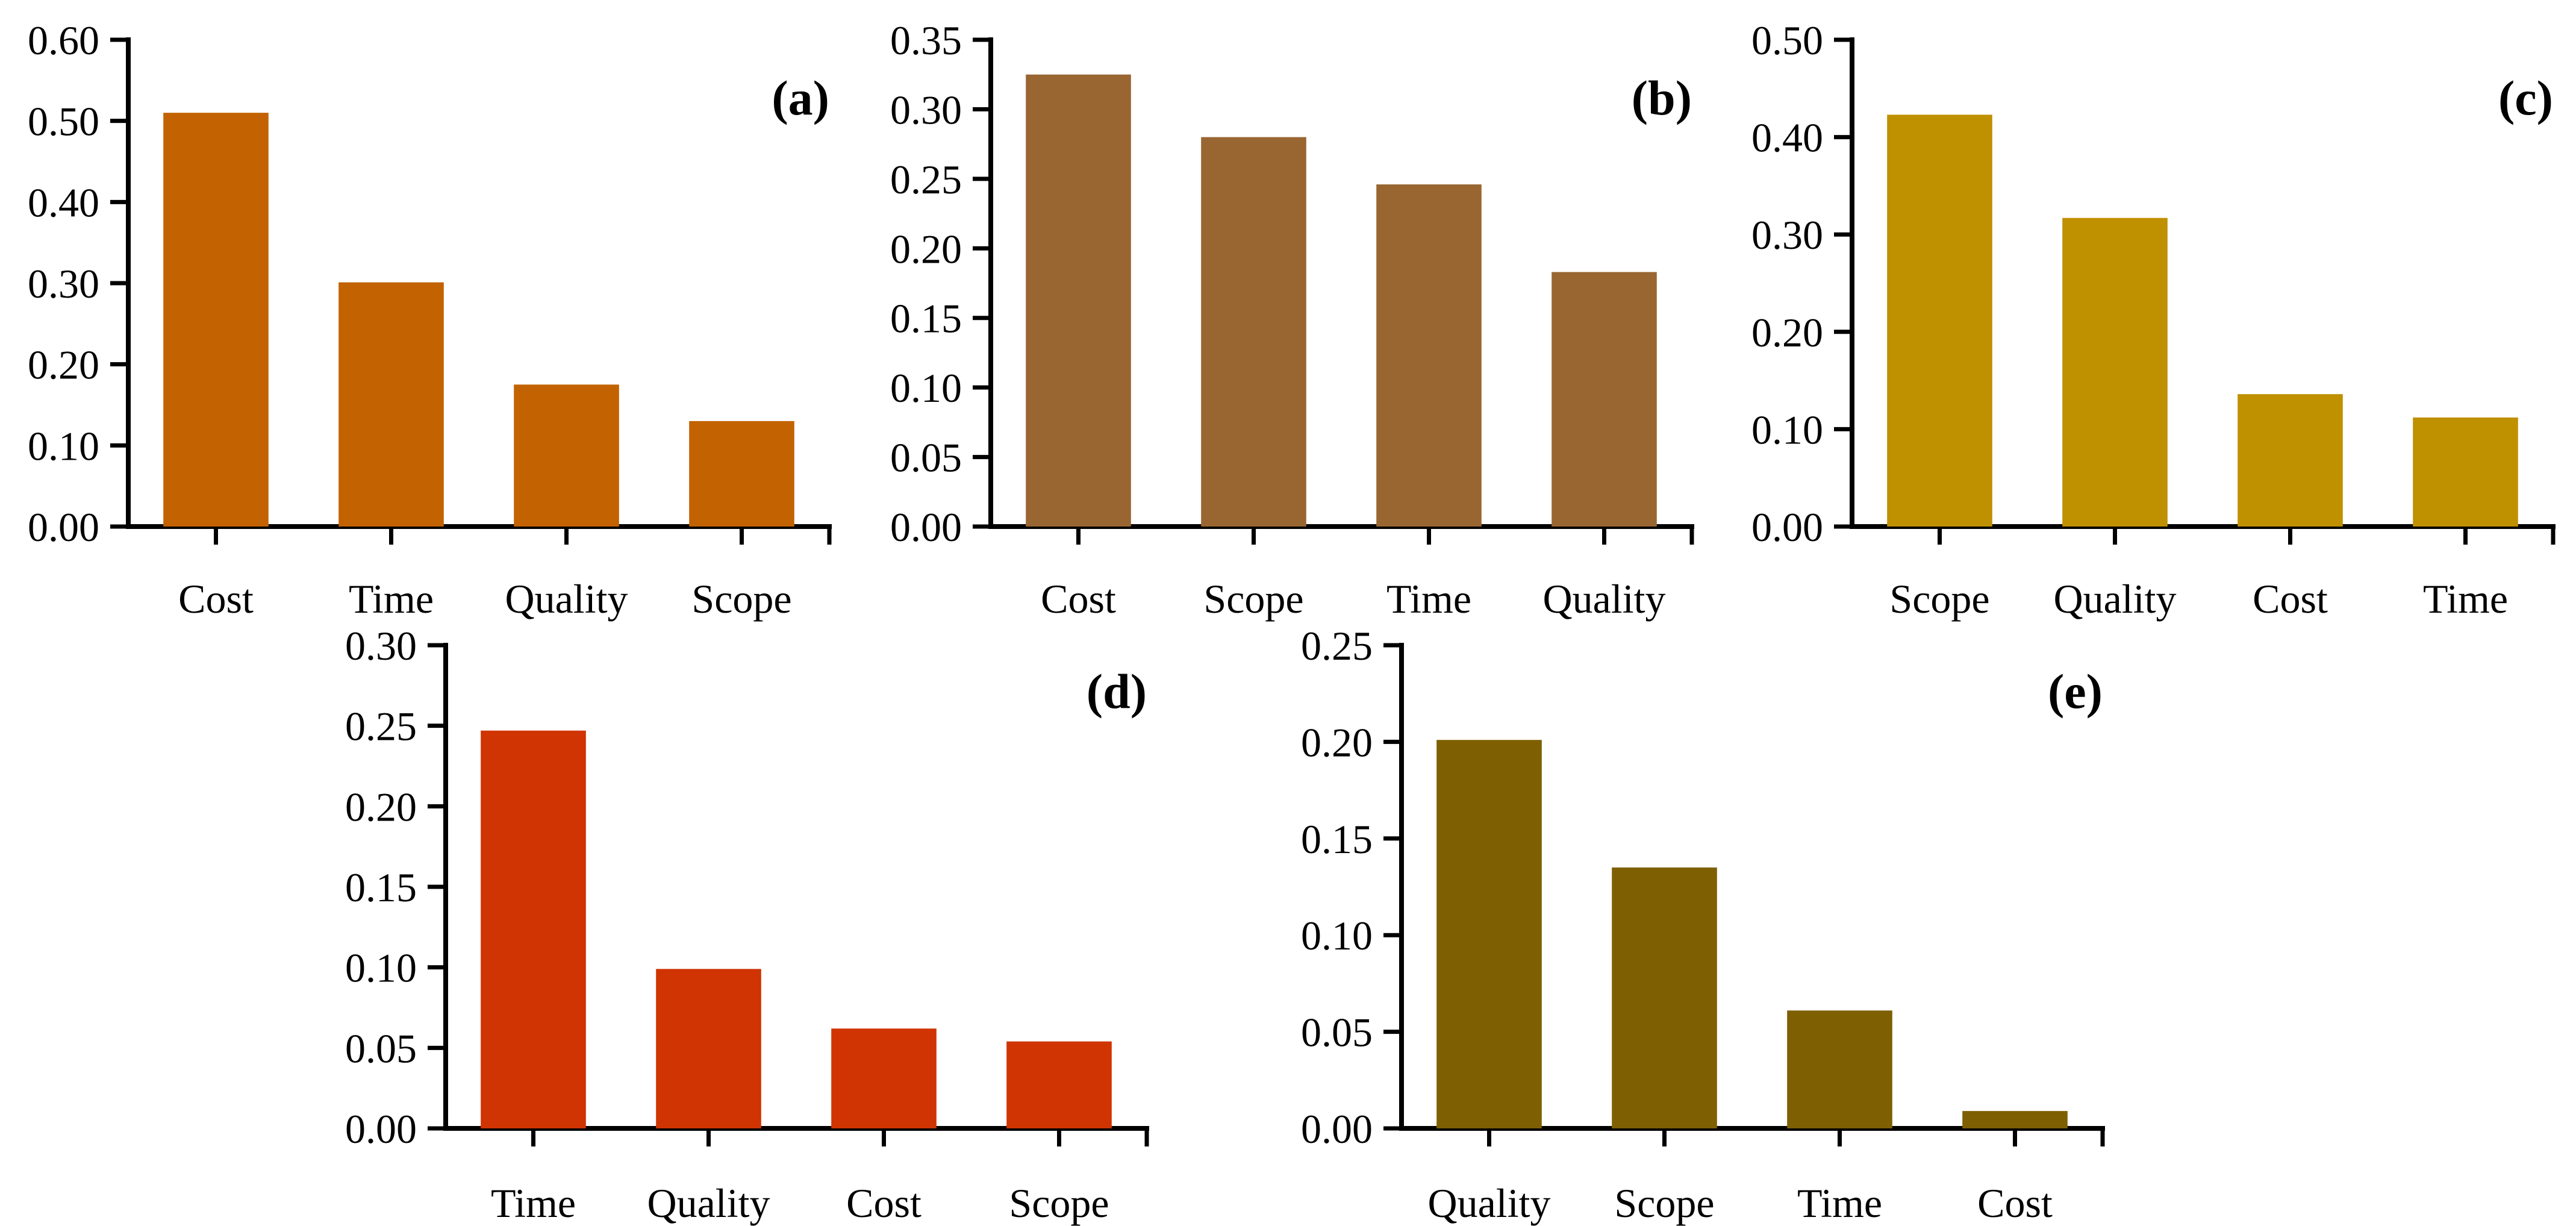 This screenshot has height=1226, width=2576. What do you see at coordinates (2525, 97) in the screenshot?
I see `panel-label: (c)` at bounding box center [2525, 97].